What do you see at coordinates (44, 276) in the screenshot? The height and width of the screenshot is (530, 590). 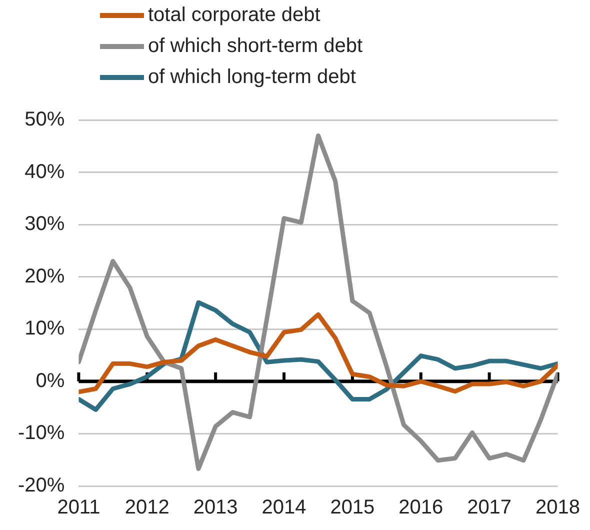 I see `y-tick-label: 20%` at bounding box center [44, 276].